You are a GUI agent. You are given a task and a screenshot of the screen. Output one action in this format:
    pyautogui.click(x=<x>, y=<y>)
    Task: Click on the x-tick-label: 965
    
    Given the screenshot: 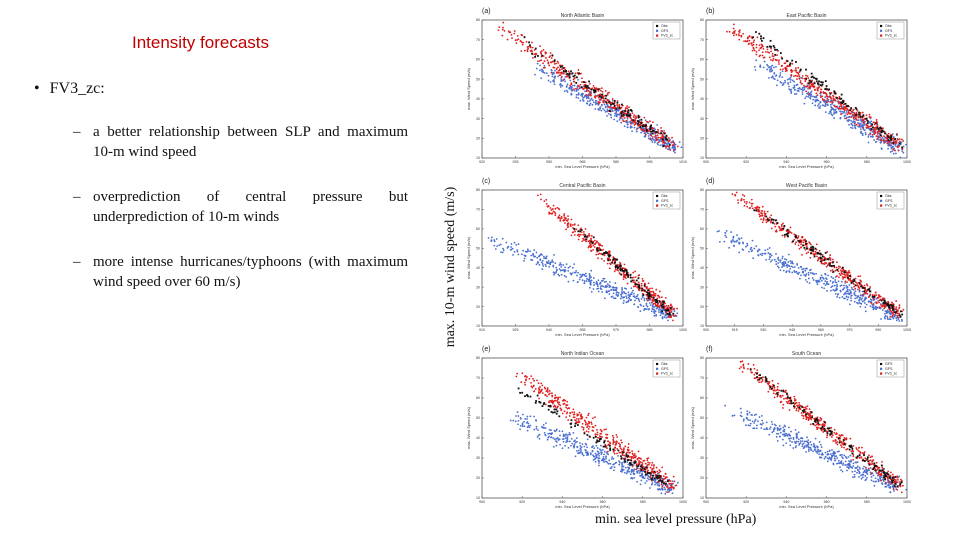 What is the action you would take?
    pyautogui.click(x=583, y=162)
    